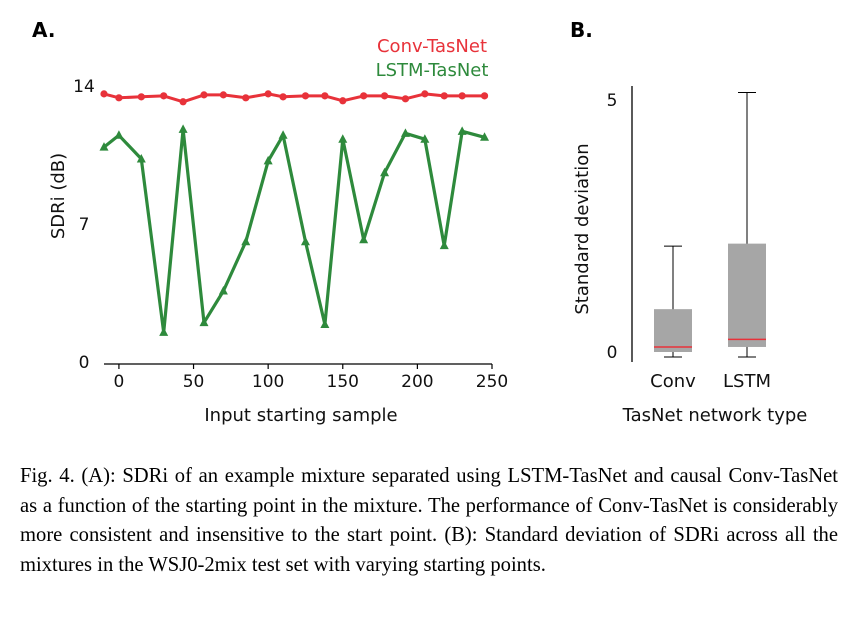 This screenshot has height=627, width=862. I want to click on a-y-tick-labels: 0 7 14, so click(84, 225).